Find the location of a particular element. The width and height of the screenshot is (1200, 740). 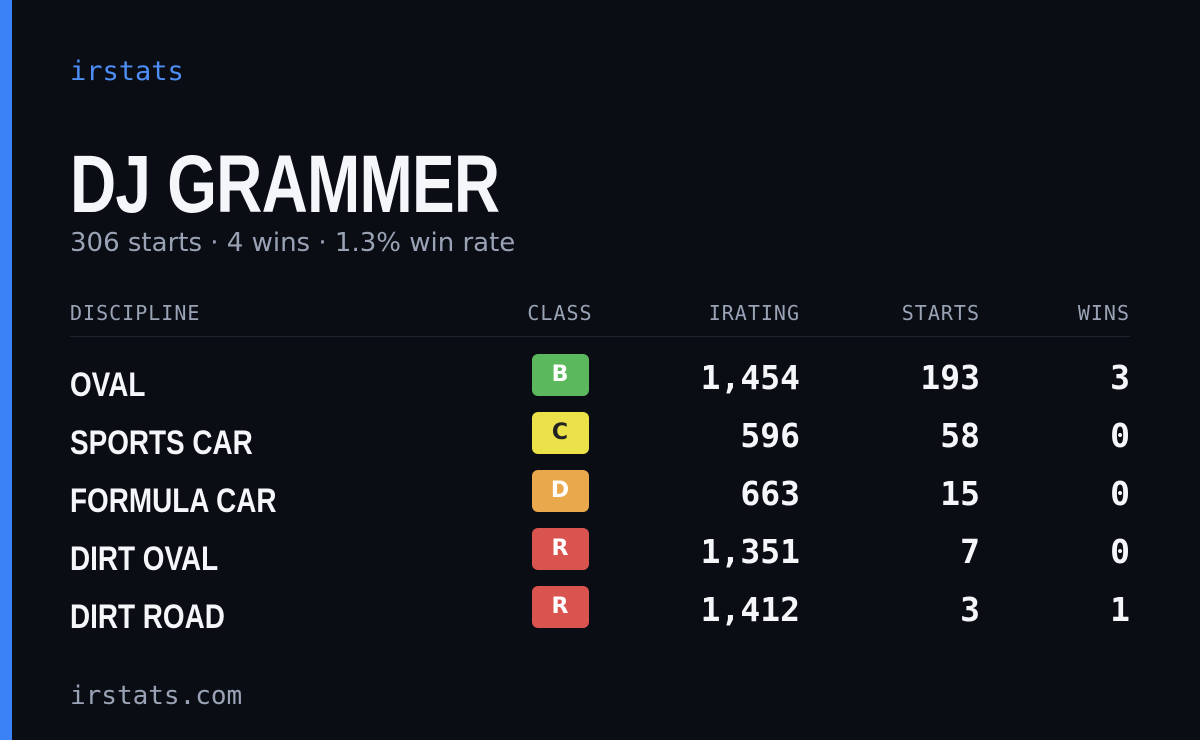

wins: 3 is located at coordinates (1120, 377).